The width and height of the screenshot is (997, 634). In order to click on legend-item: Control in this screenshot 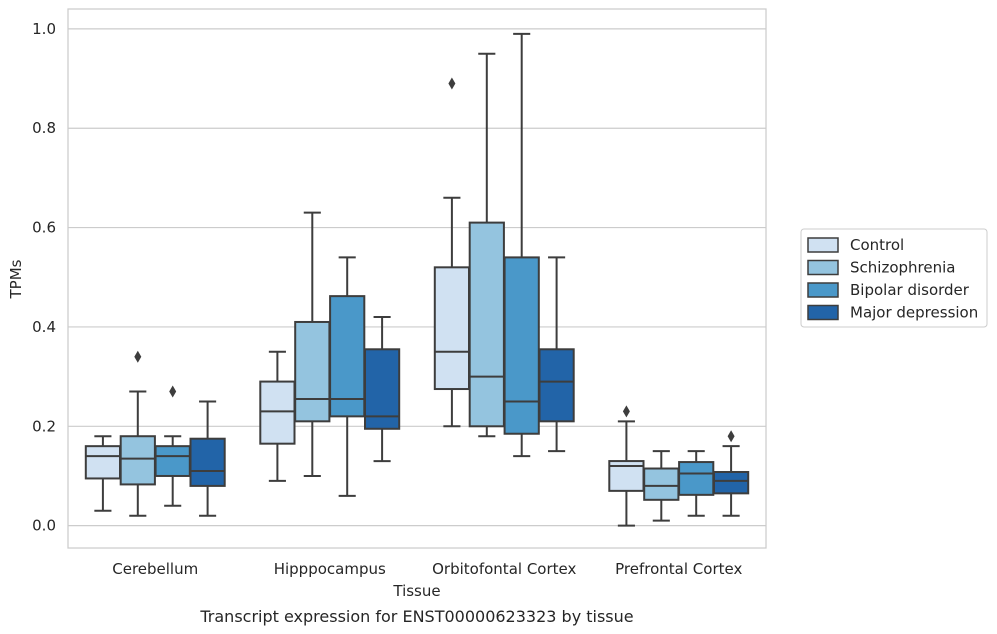, I will do `click(855, 245)`.